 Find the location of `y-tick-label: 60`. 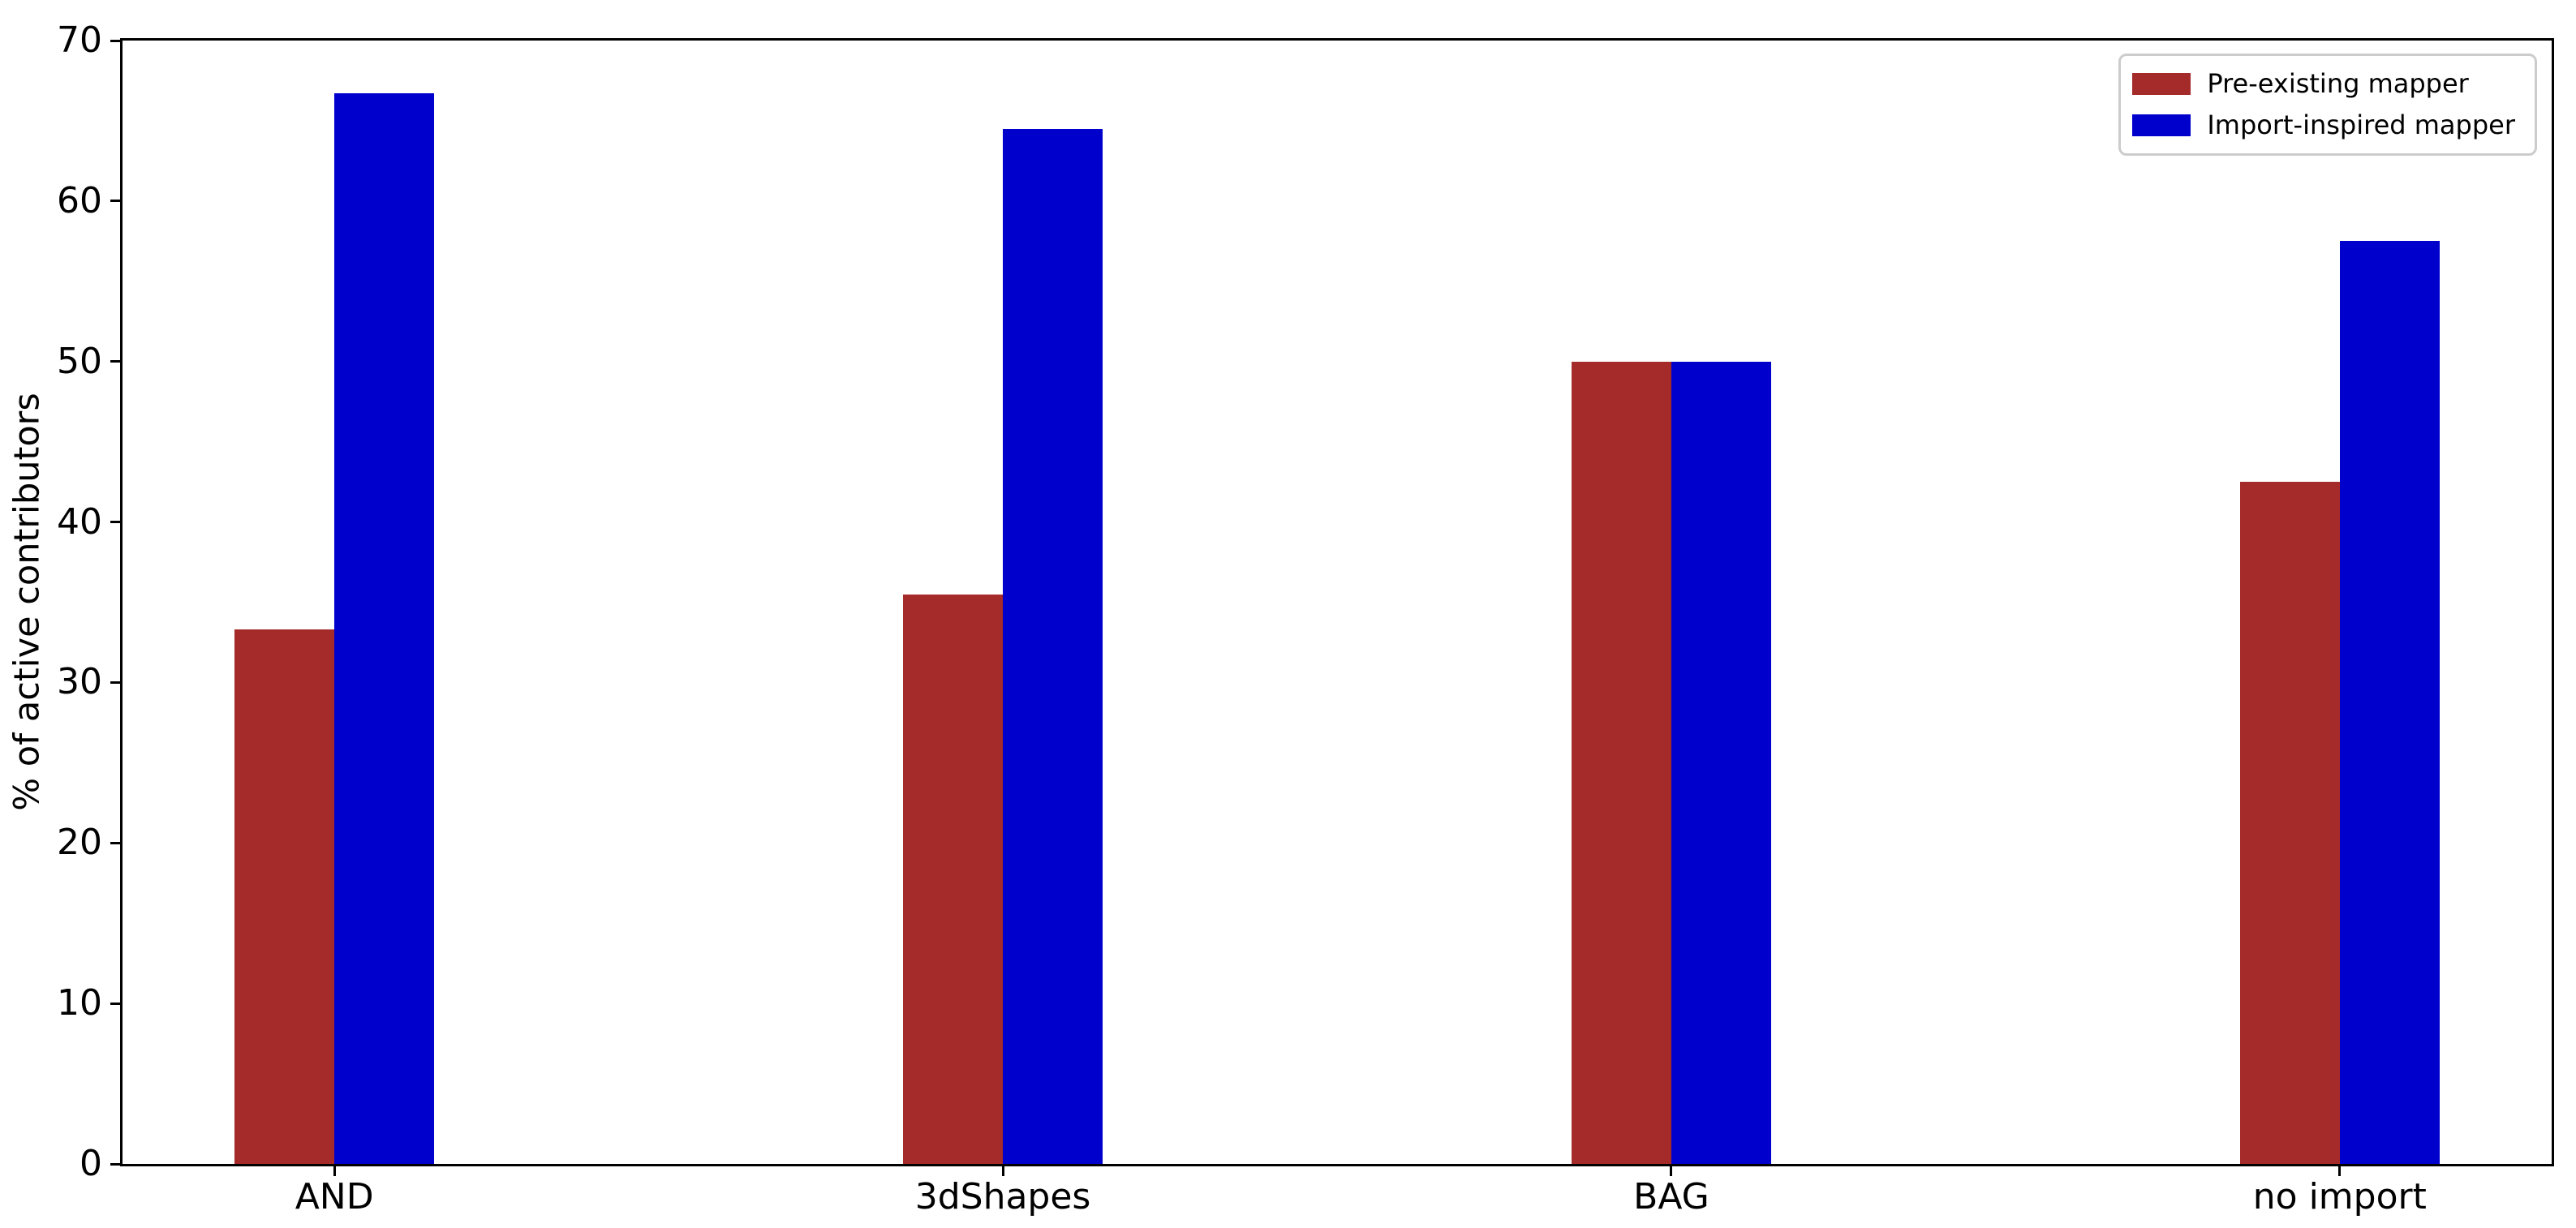

y-tick-label: 60 is located at coordinates (79, 200).